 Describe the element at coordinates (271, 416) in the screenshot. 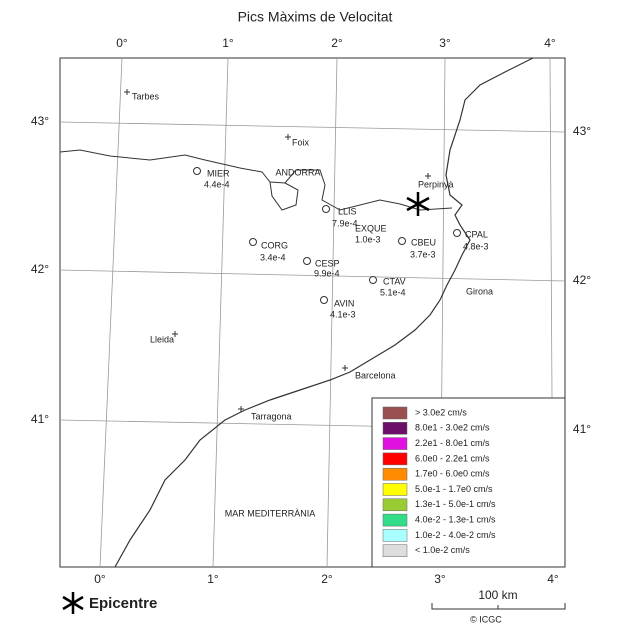

I see `place-label: Tarragona` at that location.